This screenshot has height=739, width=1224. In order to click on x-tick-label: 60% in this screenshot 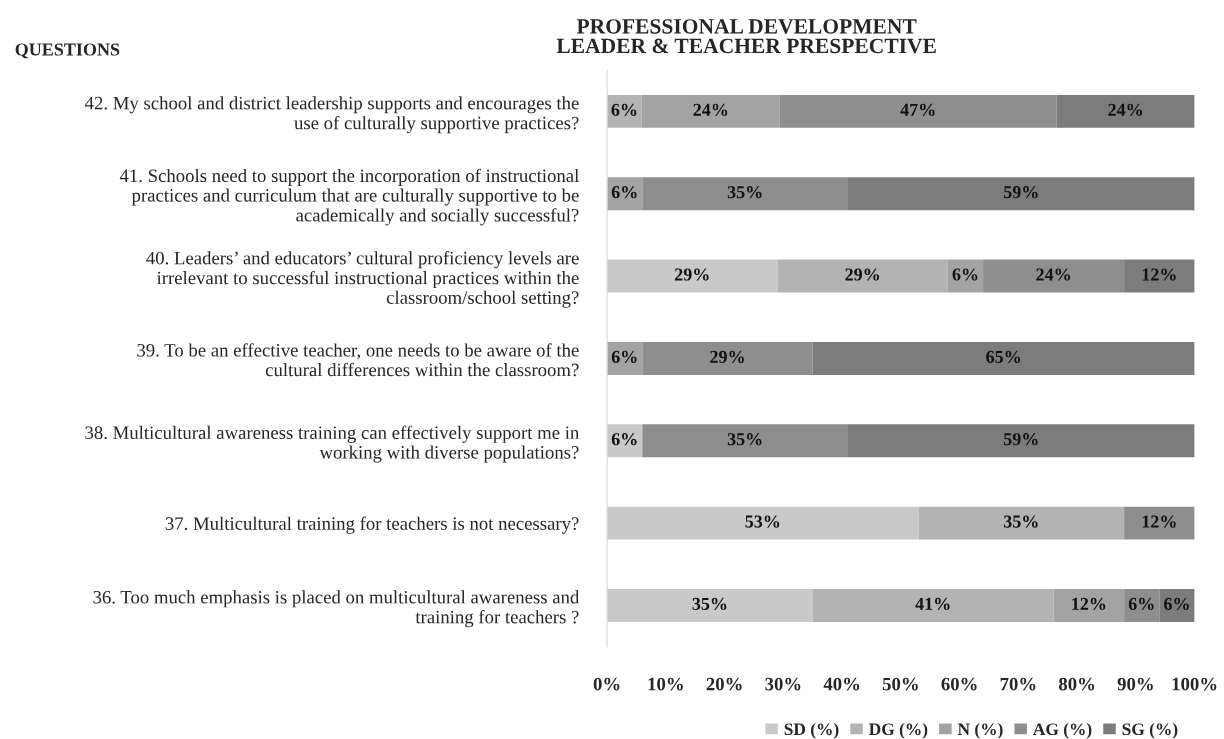, I will do `click(959, 684)`.